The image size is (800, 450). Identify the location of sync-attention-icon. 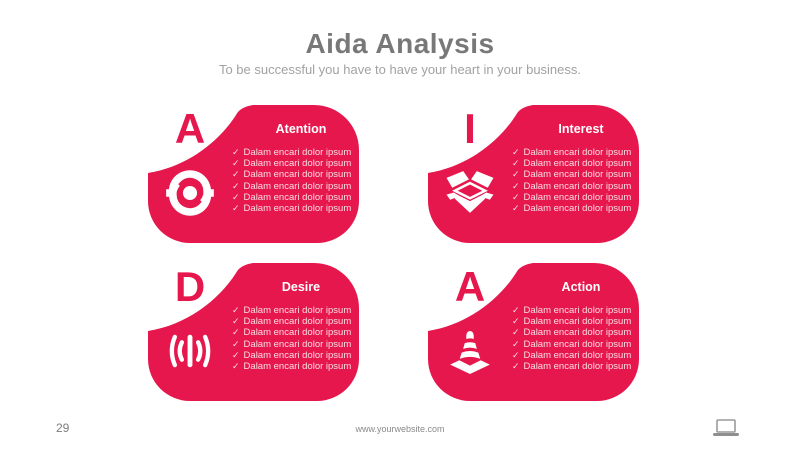
(190, 193).